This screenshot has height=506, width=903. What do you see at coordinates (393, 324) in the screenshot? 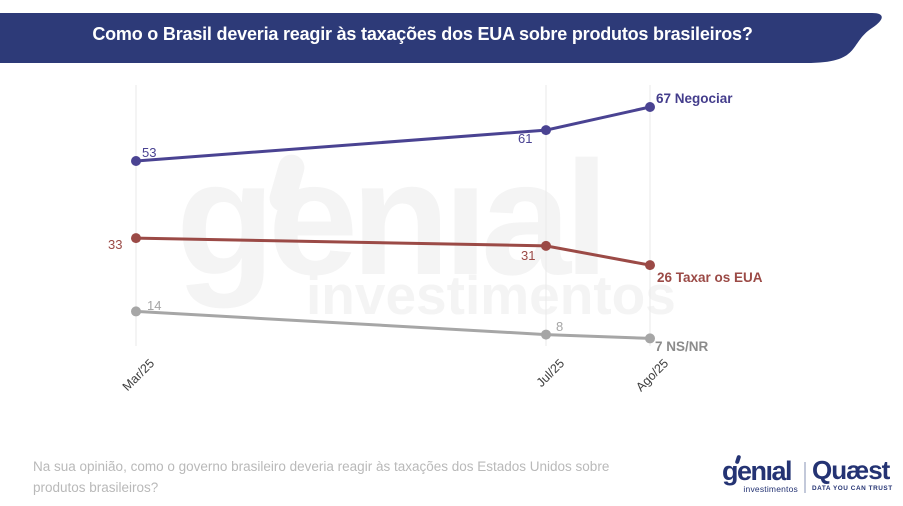
I see `series-line-ns/nr` at bounding box center [393, 324].